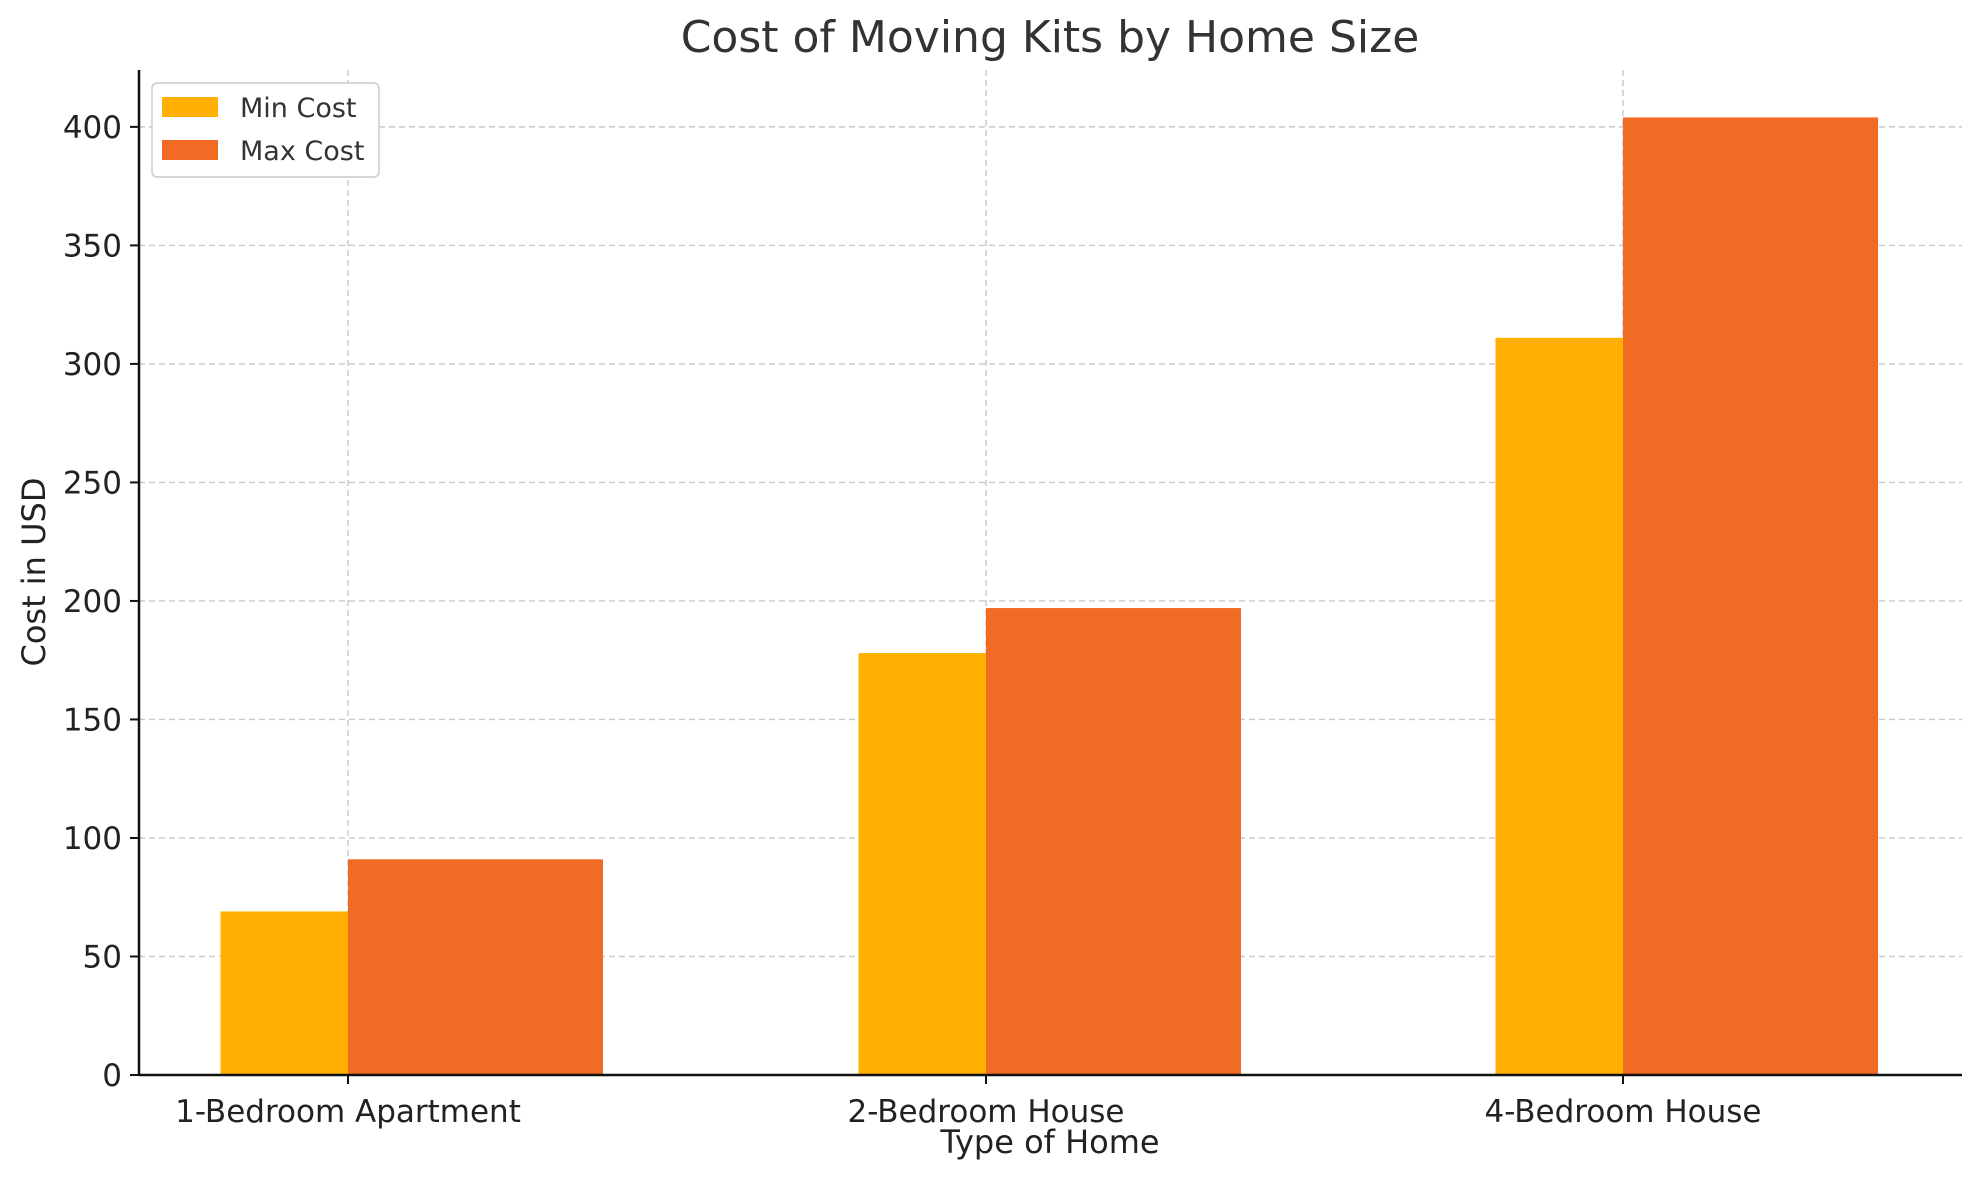 This screenshot has width=1979, height=1180. What do you see at coordinates (92, 483) in the screenshot?
I see `y-tick-label: 250` at bounding box center [92, 483].